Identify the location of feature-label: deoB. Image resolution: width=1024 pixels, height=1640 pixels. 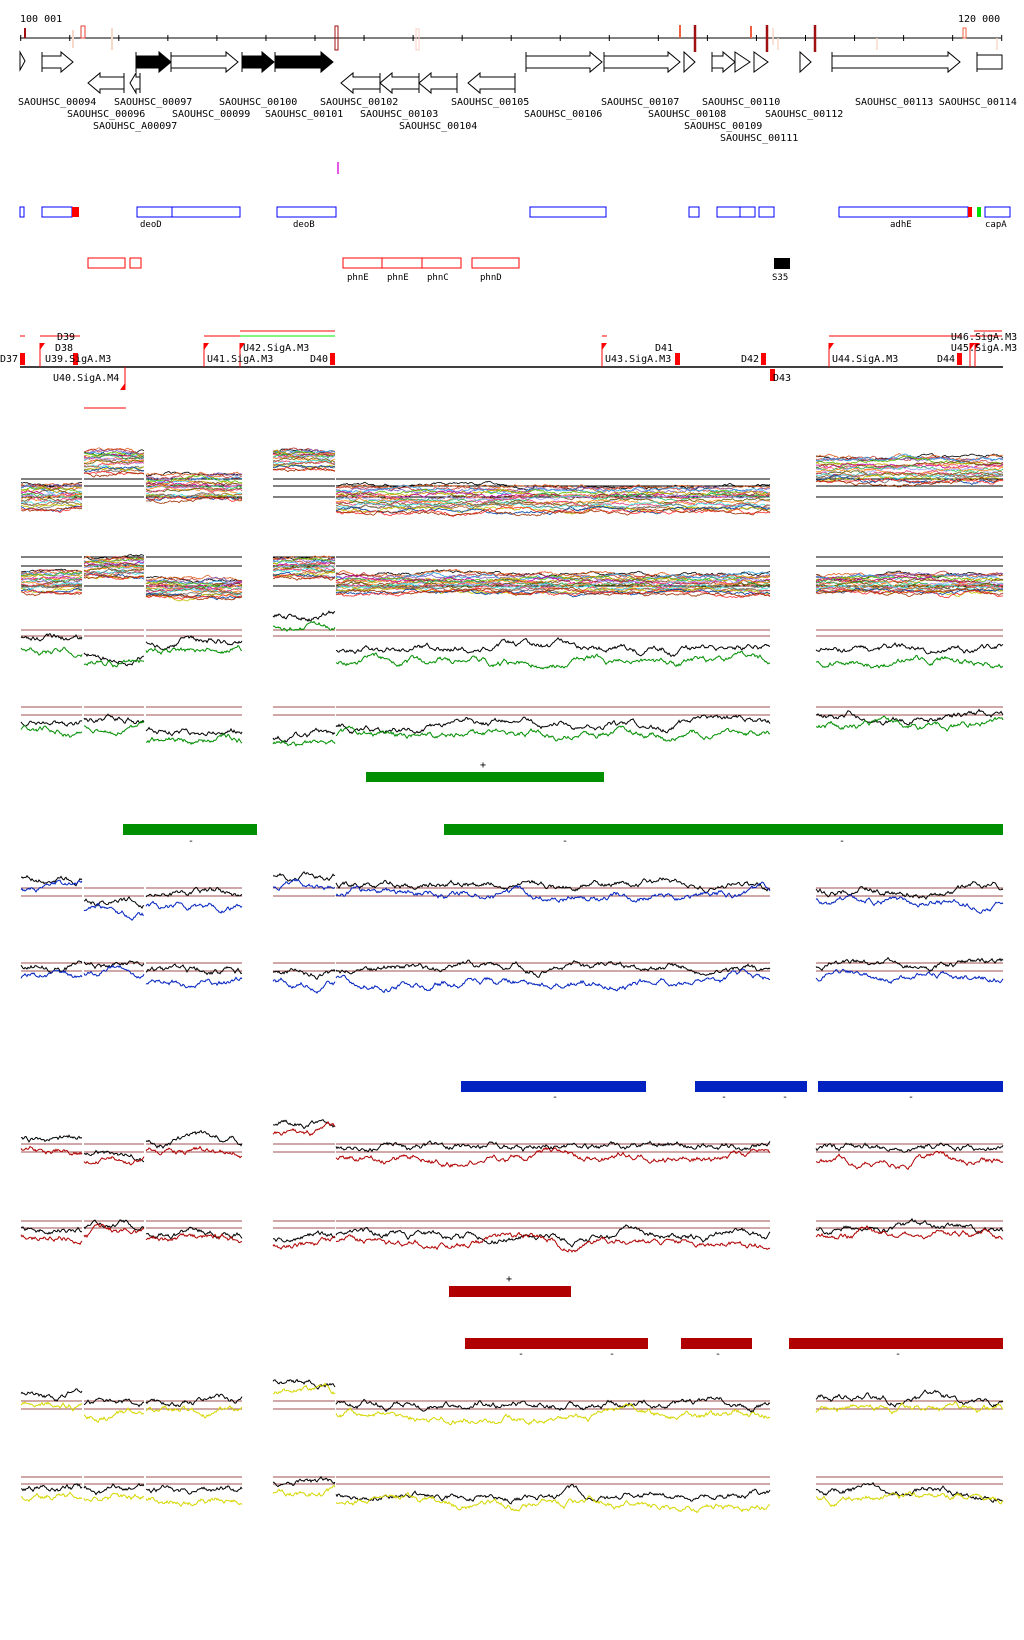
(304, 225).